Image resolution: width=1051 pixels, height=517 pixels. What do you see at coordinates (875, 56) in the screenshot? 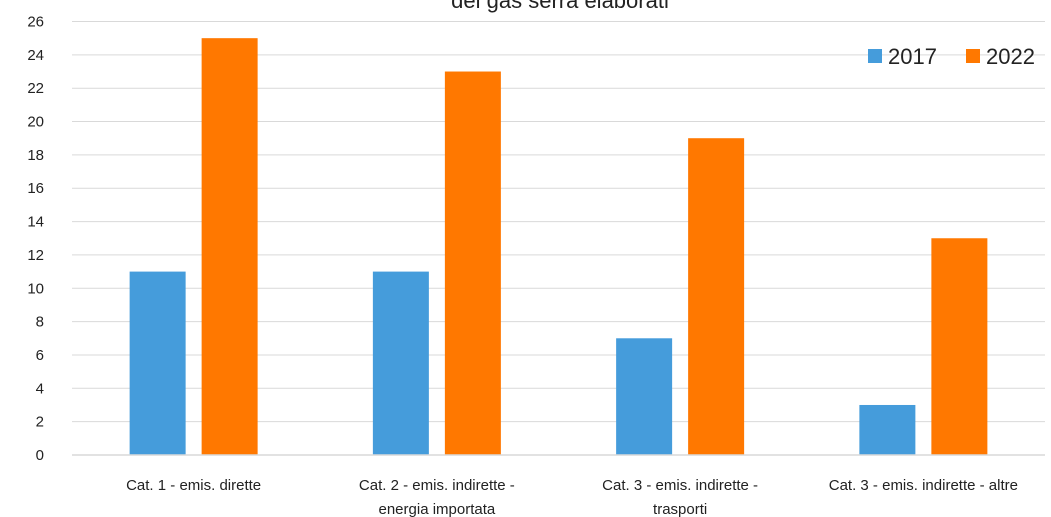
I see `legend-swatch-2017` at bounding box center [875, 56].